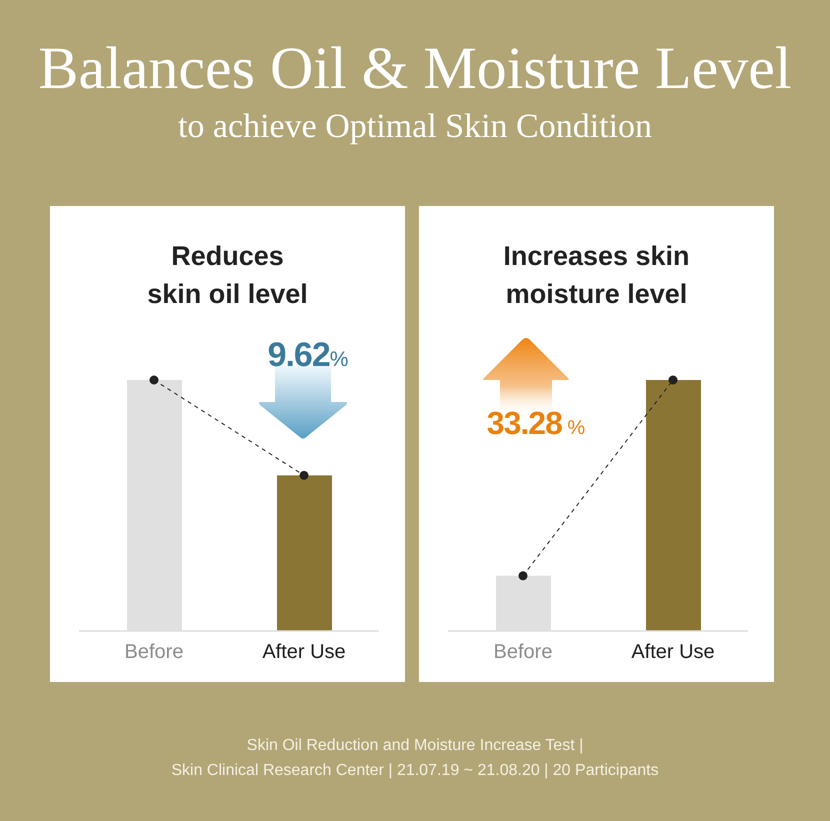 The height and width of the screenshot is (821, 830). Describe the element at coordinates (536, 423) in the screenshot. I see `annotation: 33.28 %` at that location.